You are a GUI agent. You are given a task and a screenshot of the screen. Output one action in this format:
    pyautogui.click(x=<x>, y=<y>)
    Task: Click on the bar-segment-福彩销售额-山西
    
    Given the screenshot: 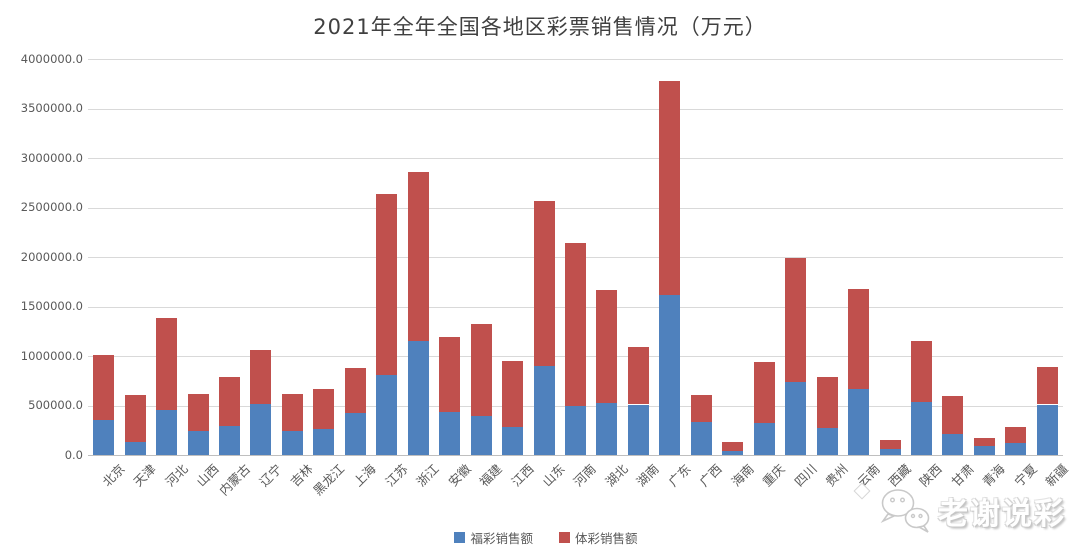 What is the action you would take?
    pyautogui.click(x=198, y=443)
    